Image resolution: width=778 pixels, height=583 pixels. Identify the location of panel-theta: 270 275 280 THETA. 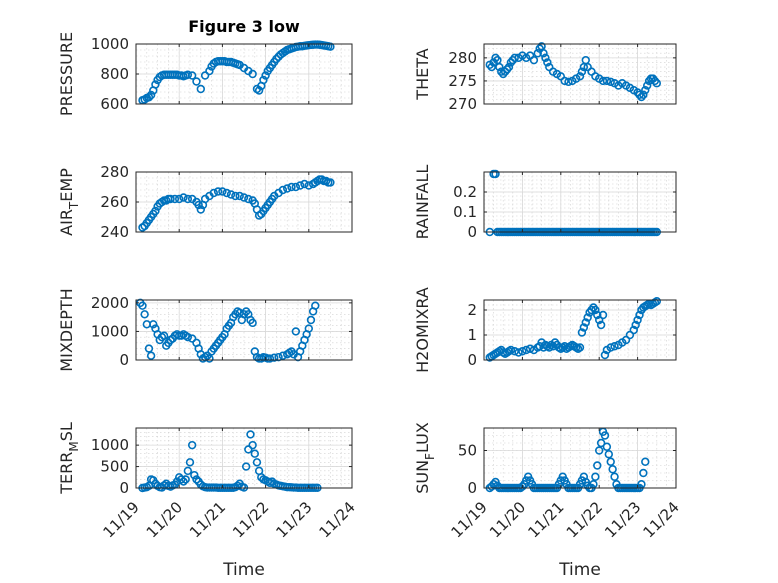
(545, 77).